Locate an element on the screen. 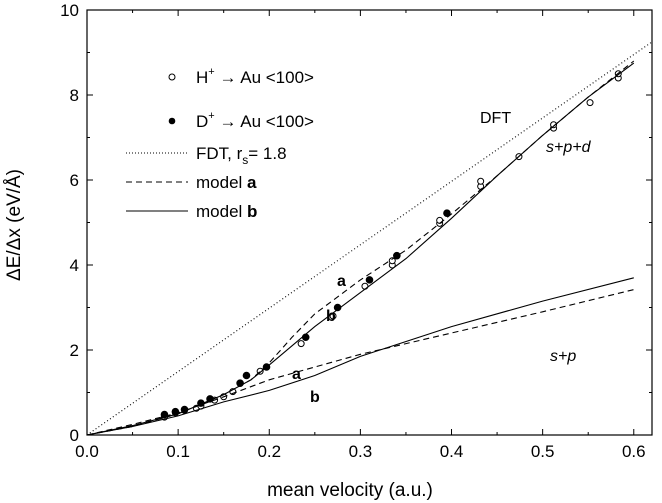 The width and height of the screenshot is (662, 503). y-axis-title: ΔE/Δx (eV/Å) is located at coordinates (14, 225).